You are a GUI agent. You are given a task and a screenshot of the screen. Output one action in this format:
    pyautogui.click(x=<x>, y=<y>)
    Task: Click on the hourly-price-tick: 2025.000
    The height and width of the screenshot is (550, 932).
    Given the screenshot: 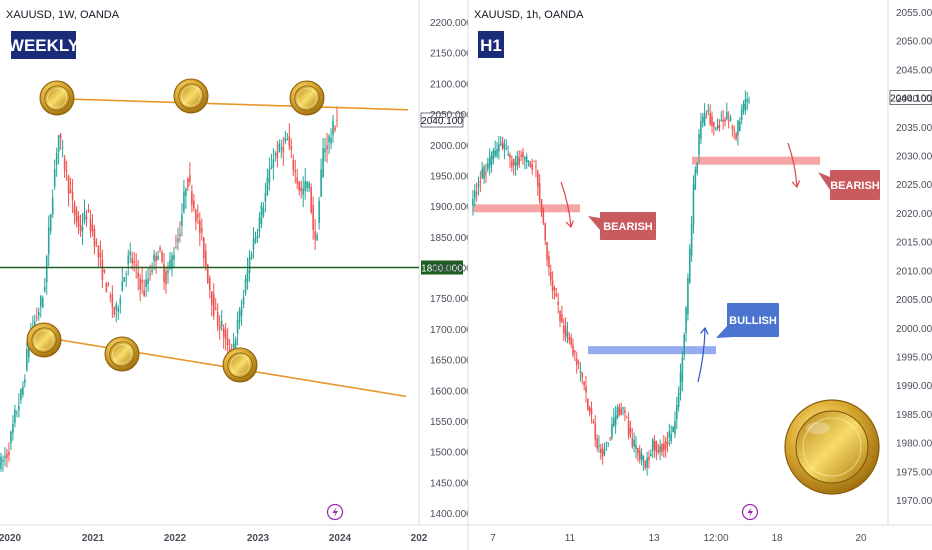 What is the action you would take?
    pyautogui.click(x=914, y=185)
    